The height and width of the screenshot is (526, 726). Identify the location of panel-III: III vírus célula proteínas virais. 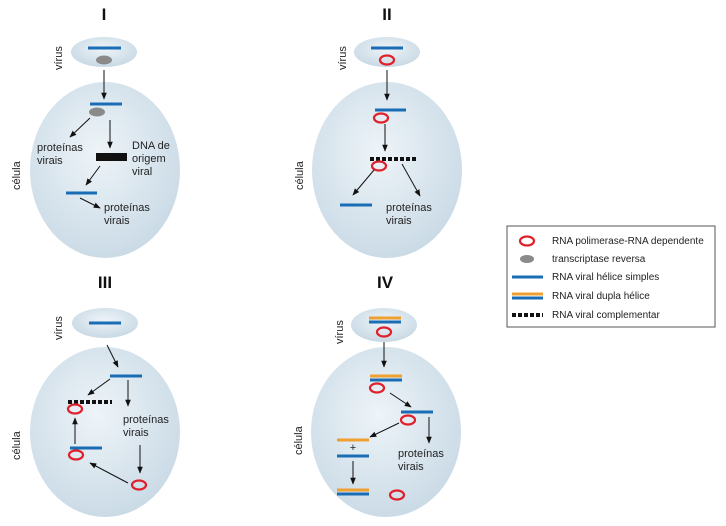
(95, 395).